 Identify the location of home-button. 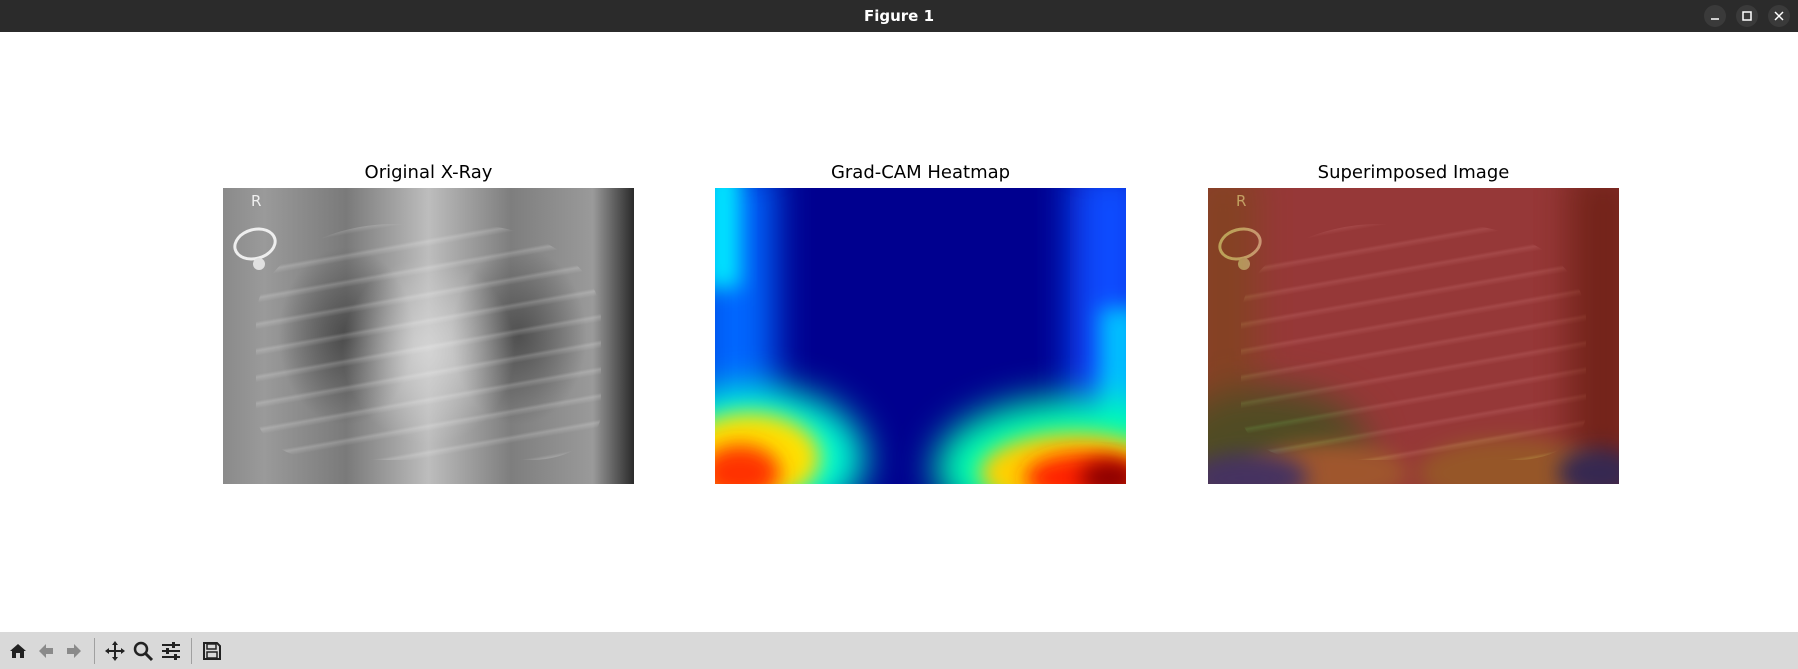
(18, 651).